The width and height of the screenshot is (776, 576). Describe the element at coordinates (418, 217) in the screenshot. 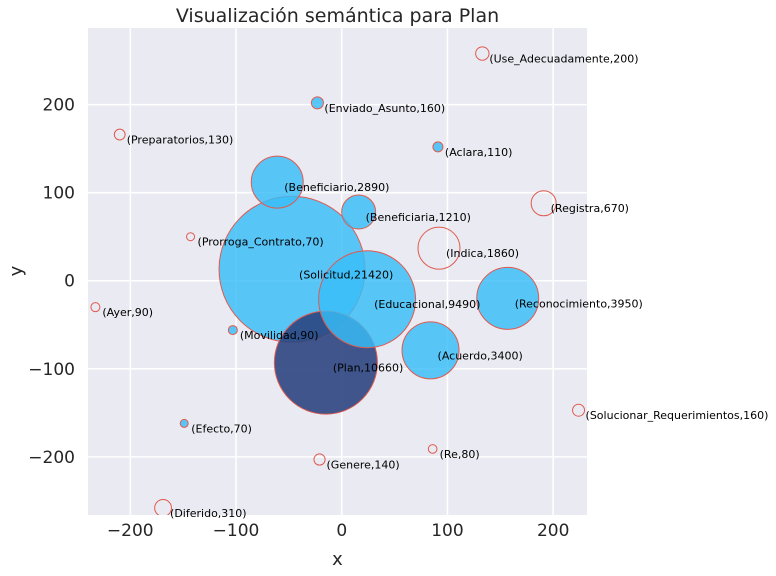

I see `point-label: (Beneficiaria,1210)` at that location.